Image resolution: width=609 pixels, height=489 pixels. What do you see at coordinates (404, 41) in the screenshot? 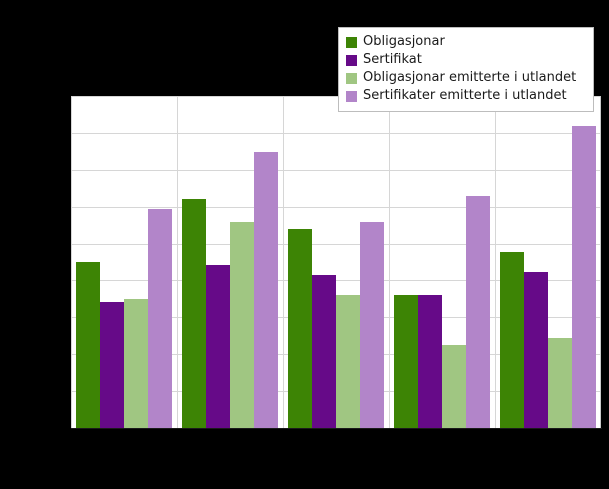
I see `legend-item-label: Obligasjonar` at bounding box center [404, 41].